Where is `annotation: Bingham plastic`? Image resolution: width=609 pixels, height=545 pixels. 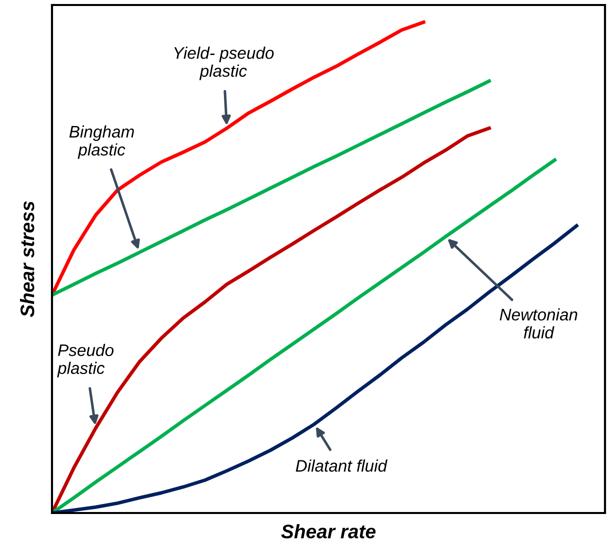 annotation: Bingham plastic is located at coordinates (101, 142).